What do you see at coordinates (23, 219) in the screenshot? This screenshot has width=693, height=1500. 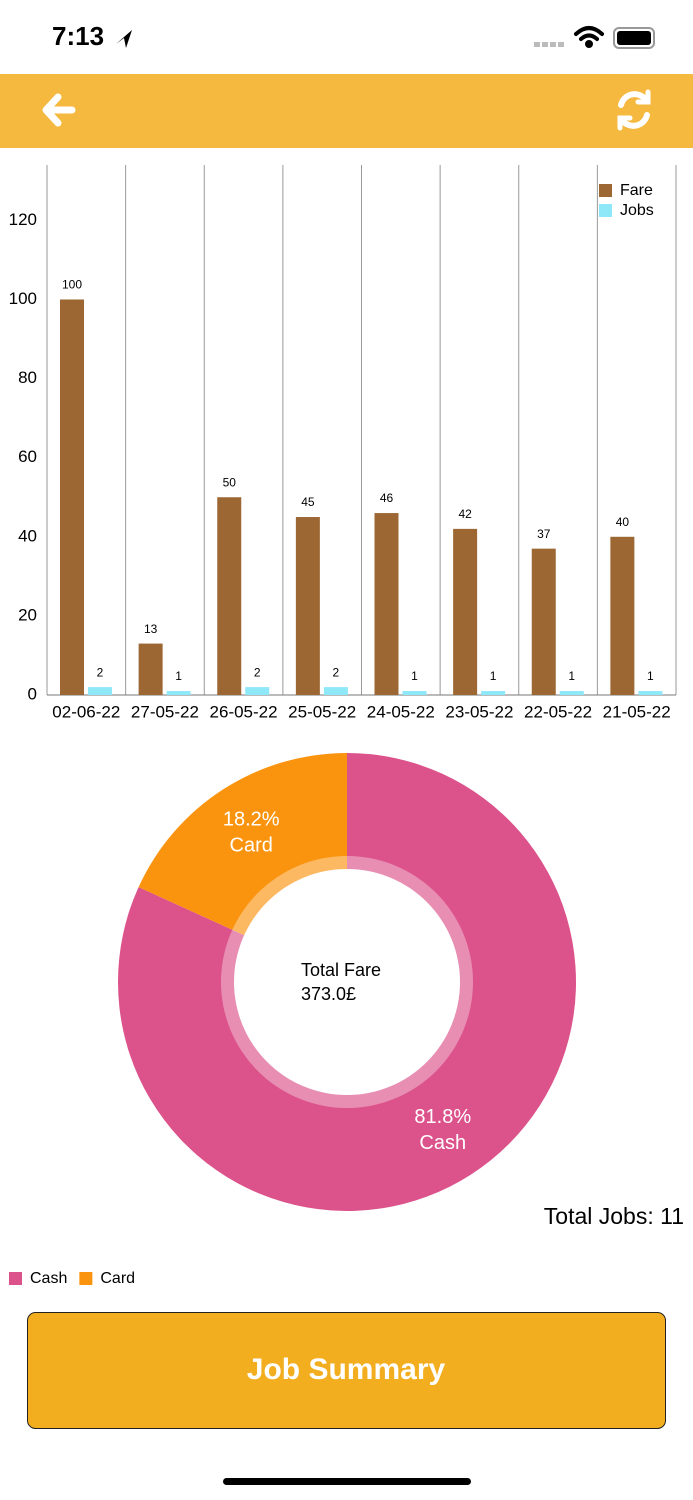 I see `y-tick-label: 120` at bounding box center [23, 219].